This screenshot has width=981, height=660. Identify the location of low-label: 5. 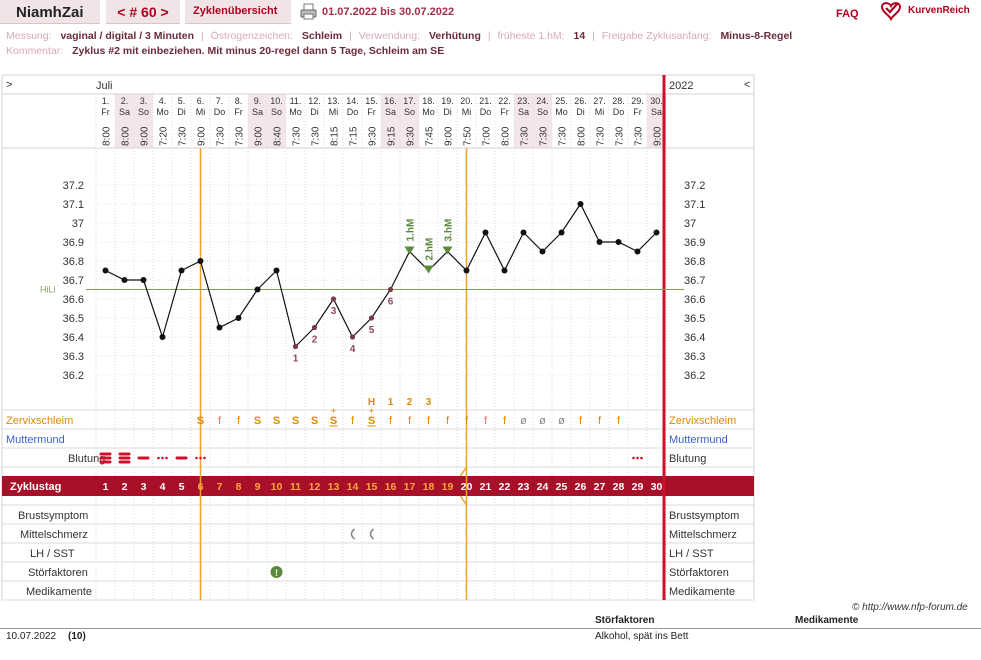
(372, 330).